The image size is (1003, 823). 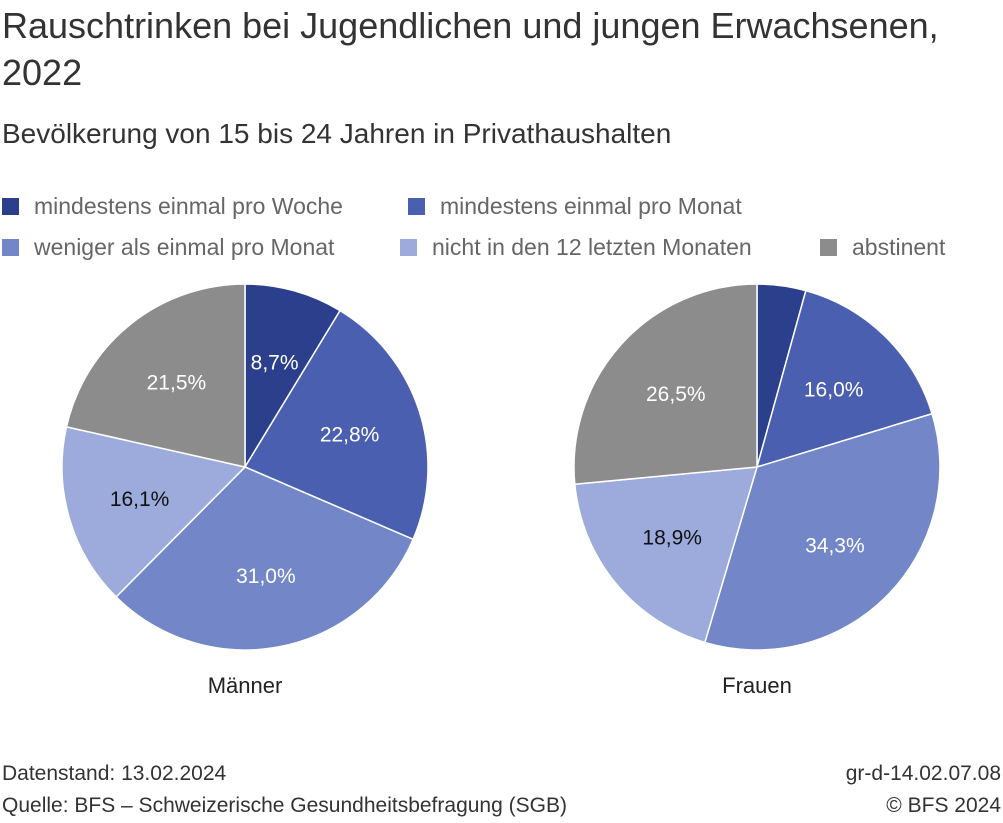 What do you see at coordinates (899, 247) in the screenshot?
I see `legend-label: abstinent` at bounding box center [899, 247].